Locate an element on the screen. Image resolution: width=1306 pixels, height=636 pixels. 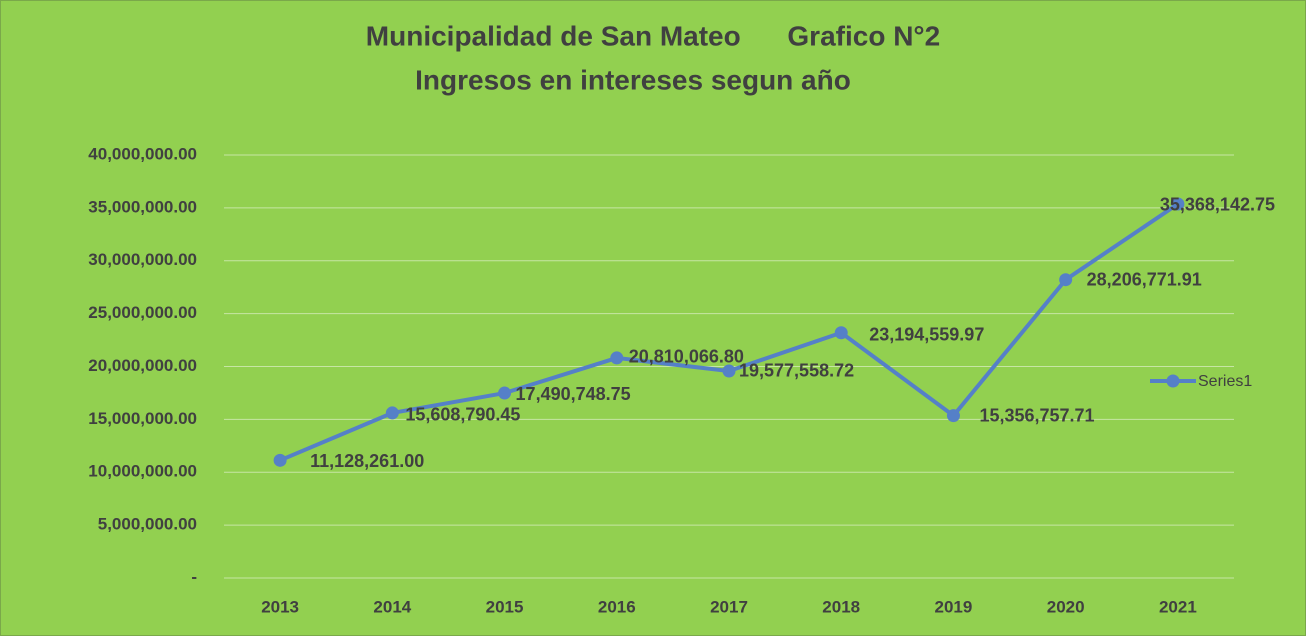
y-tick-label: 40,000,000.00 is located at coordinates (142, 153).